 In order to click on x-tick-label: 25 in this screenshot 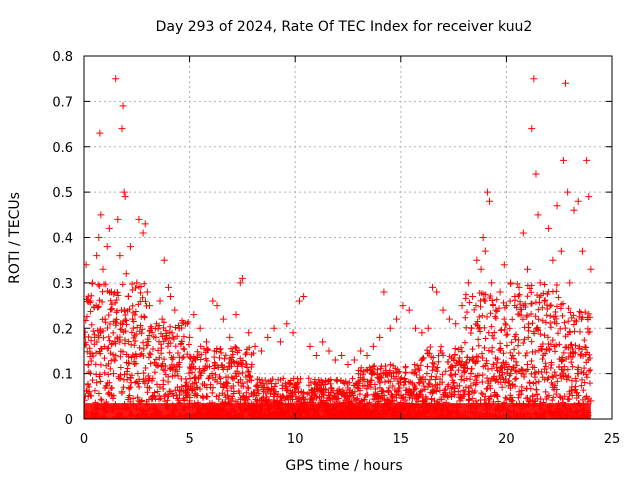, I will do `click(612, 439)`.